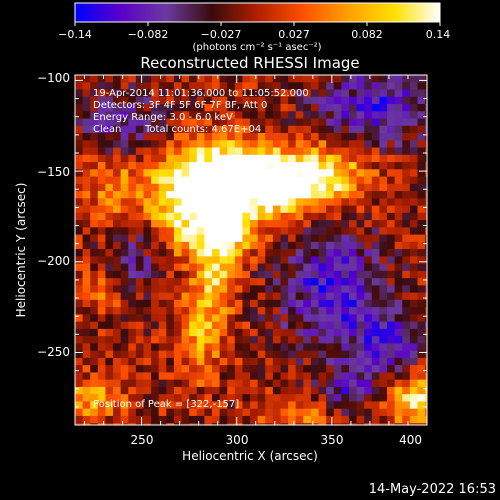  Describe the element at coordinates (202, 129) in the screenshot. I see `annotation-total-counts: Total counts: 4.67E+04` at that location.